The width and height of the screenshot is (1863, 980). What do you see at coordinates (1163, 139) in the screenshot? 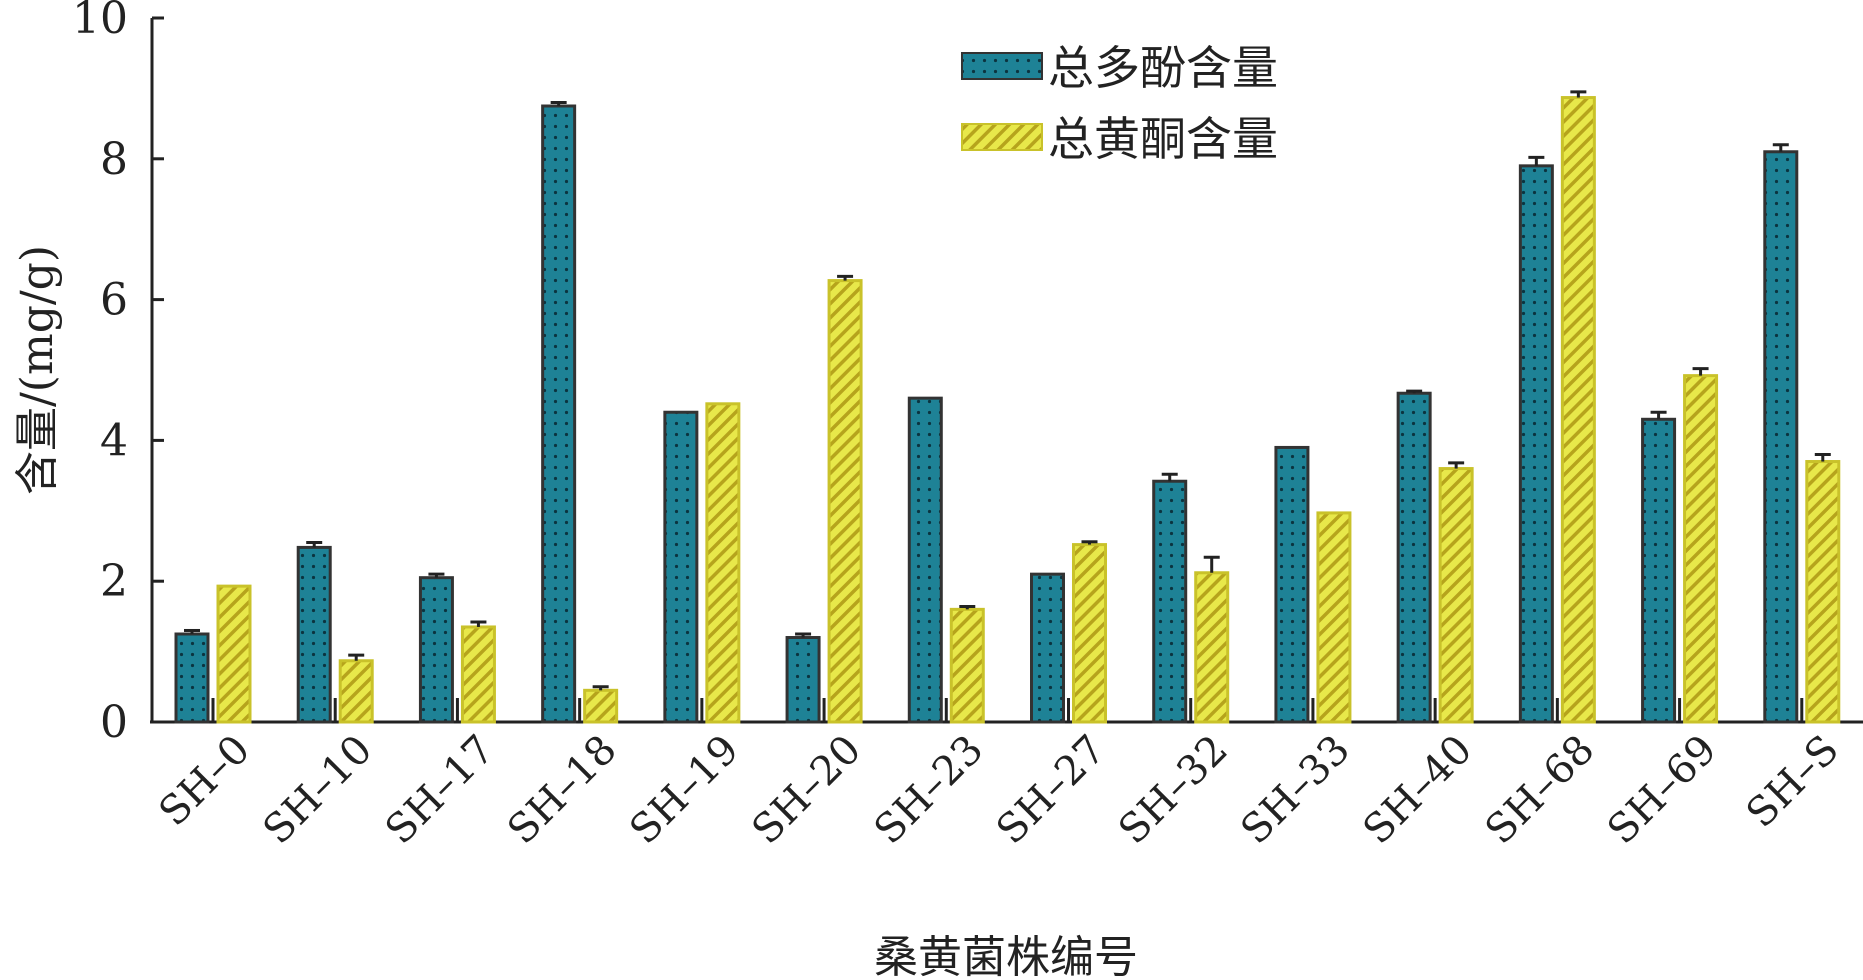
I see `legend-label-flavonoid: 总黄酮含量` at bounding box center [1163, 139].